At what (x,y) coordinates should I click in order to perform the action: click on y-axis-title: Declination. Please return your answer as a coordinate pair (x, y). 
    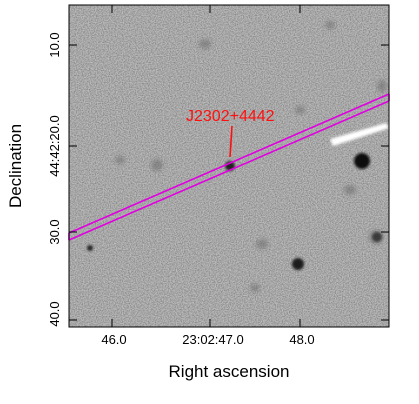
    Looking at the image, I should click on (15, 166).